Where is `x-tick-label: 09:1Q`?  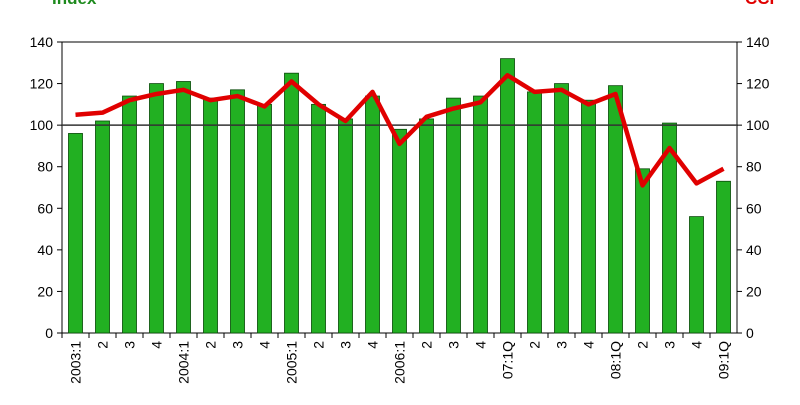
x-tick-label: 09:1Q is located at coordinates (724, 360).